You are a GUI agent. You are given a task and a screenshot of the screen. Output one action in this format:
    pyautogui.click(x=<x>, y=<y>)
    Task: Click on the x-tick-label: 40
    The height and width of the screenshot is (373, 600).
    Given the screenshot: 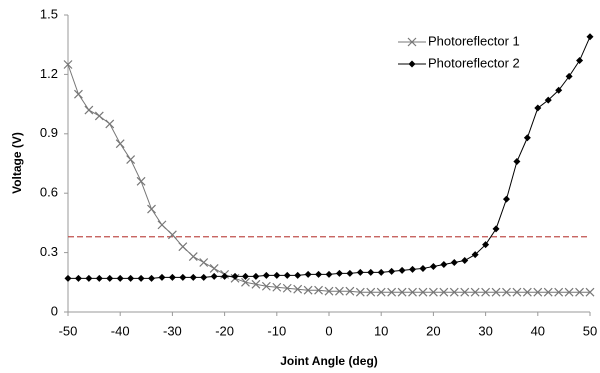 What is the action you would take?
    pyautogui.click(x=538, y=330)
    